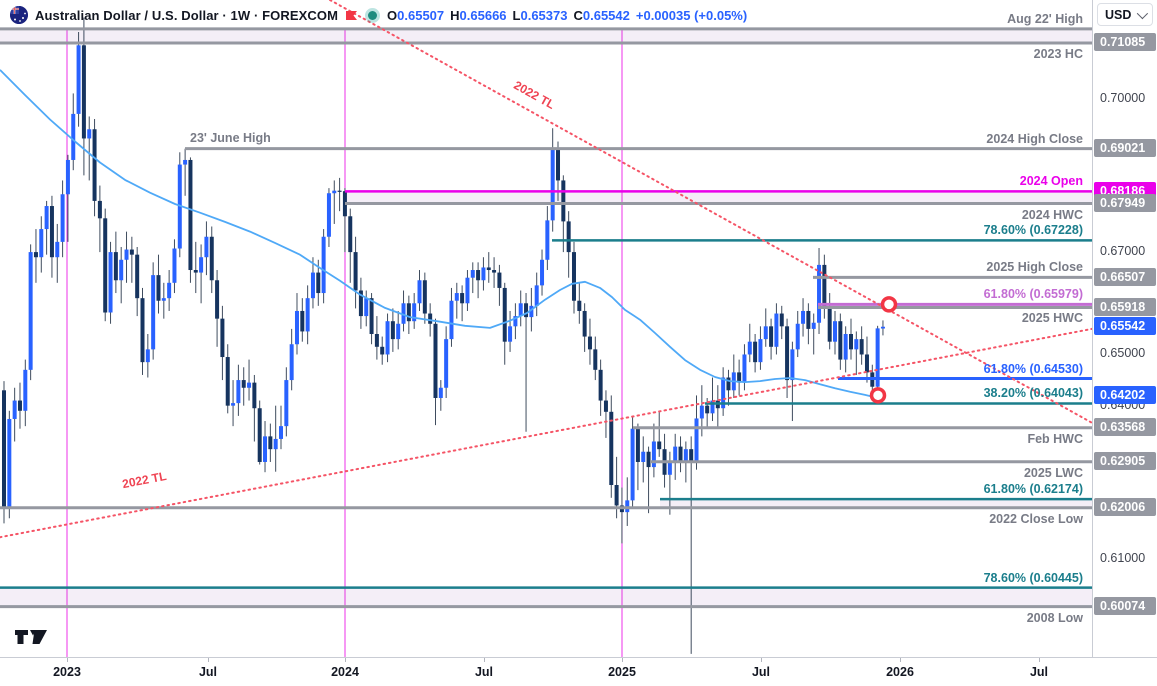 The image size is (1157, 686). I want to click on time-tick-label: 2024, so click(345, 672).